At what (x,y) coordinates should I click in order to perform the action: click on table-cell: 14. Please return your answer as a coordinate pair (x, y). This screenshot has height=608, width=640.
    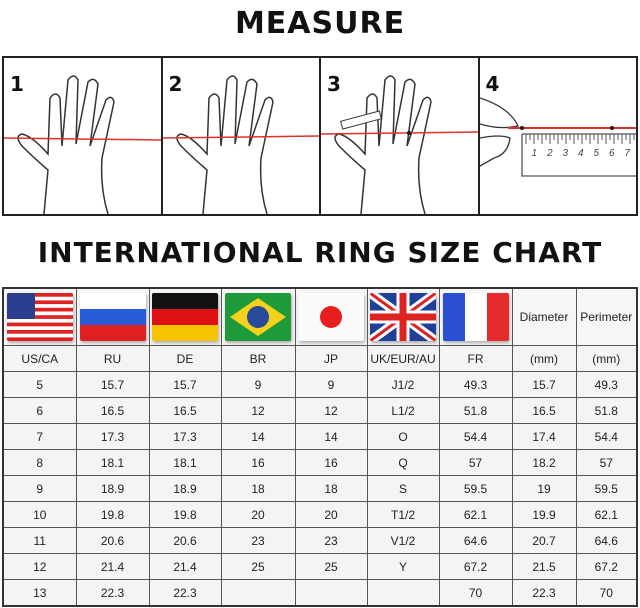
    Looking at the image, I should click on (258, 436).